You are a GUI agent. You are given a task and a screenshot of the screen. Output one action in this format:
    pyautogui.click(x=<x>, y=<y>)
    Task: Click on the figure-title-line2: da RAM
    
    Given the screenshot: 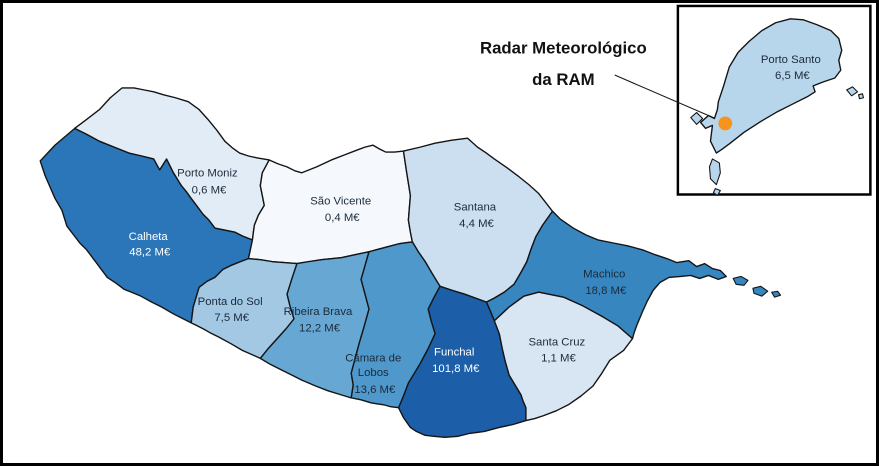 What is the action you would take?
    pyautogui.click(x=563, y=79)
    